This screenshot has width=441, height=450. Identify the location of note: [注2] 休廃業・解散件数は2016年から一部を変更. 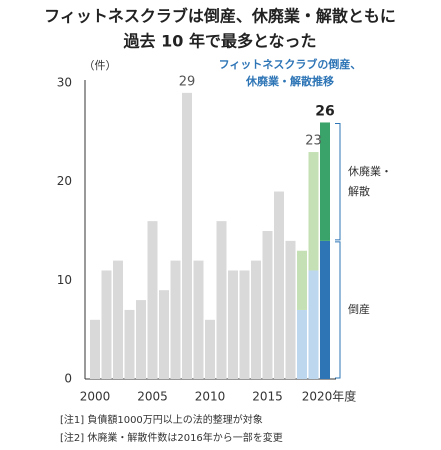
(171, 437).